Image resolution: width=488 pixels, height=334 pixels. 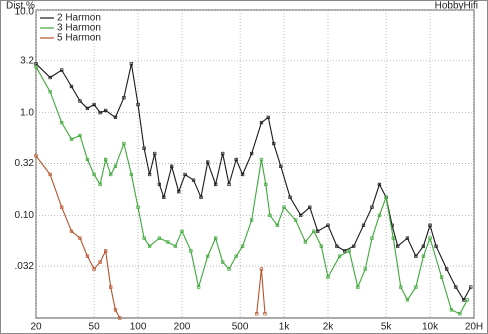 I want to click on y-tick-label: 0.32, so click(x=25, y=163).